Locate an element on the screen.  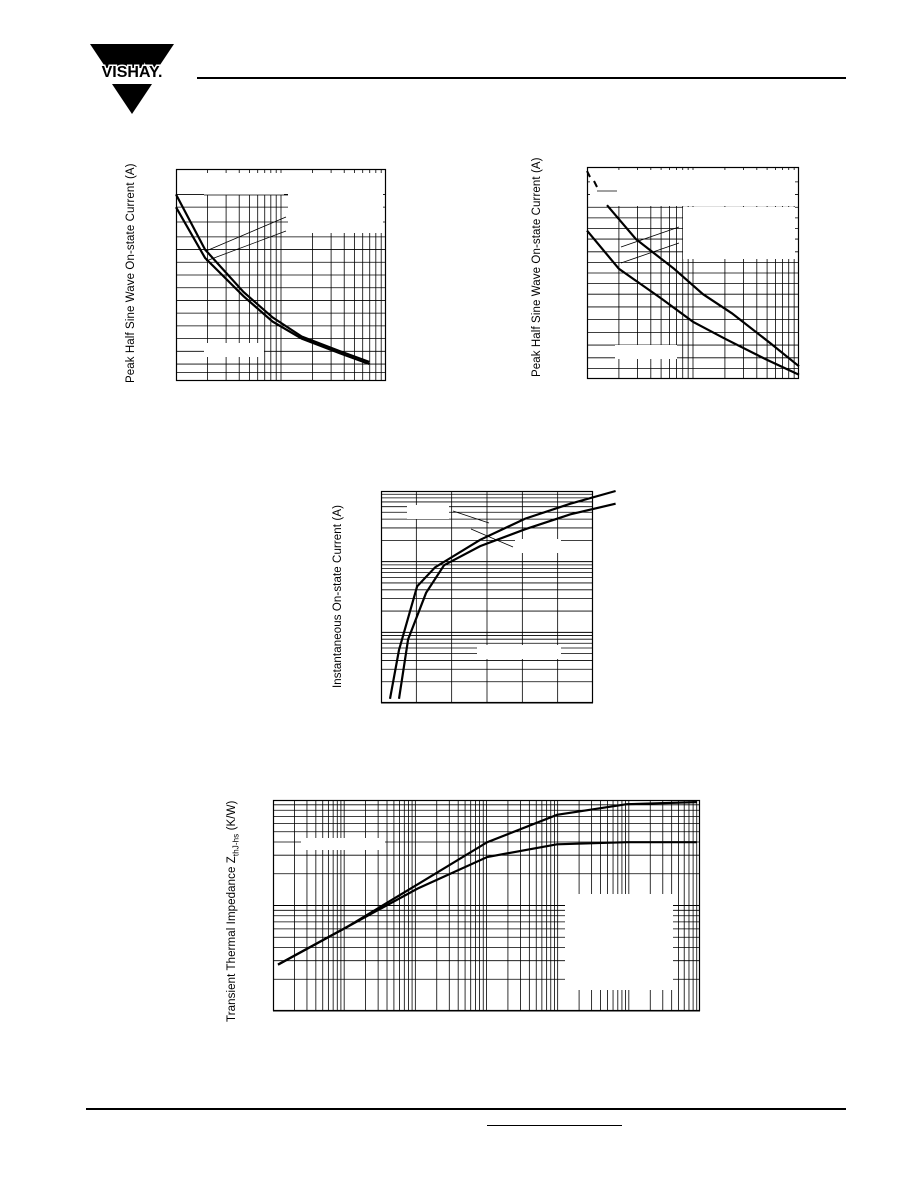
fig2-chart is located at coordinates (693, 273).